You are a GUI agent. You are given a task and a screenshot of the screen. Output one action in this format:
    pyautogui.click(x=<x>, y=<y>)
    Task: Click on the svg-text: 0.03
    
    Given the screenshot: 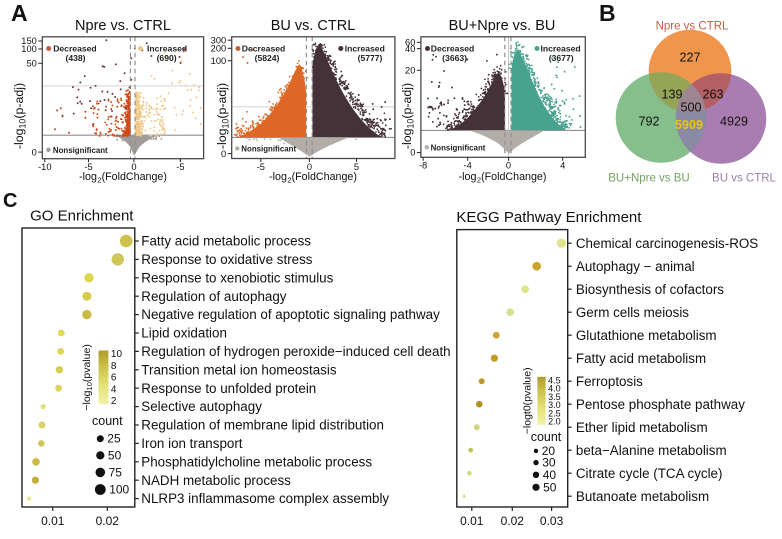 What is the action you would take?
    pyautogui.click(x=552, y=521)
    